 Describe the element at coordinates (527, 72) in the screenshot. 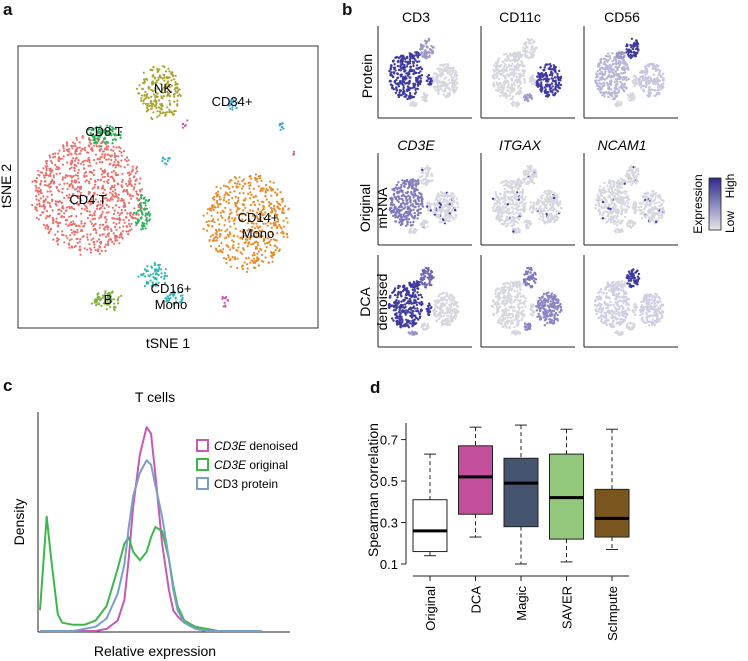

I see `feature-plot-r0-c1` at that location.